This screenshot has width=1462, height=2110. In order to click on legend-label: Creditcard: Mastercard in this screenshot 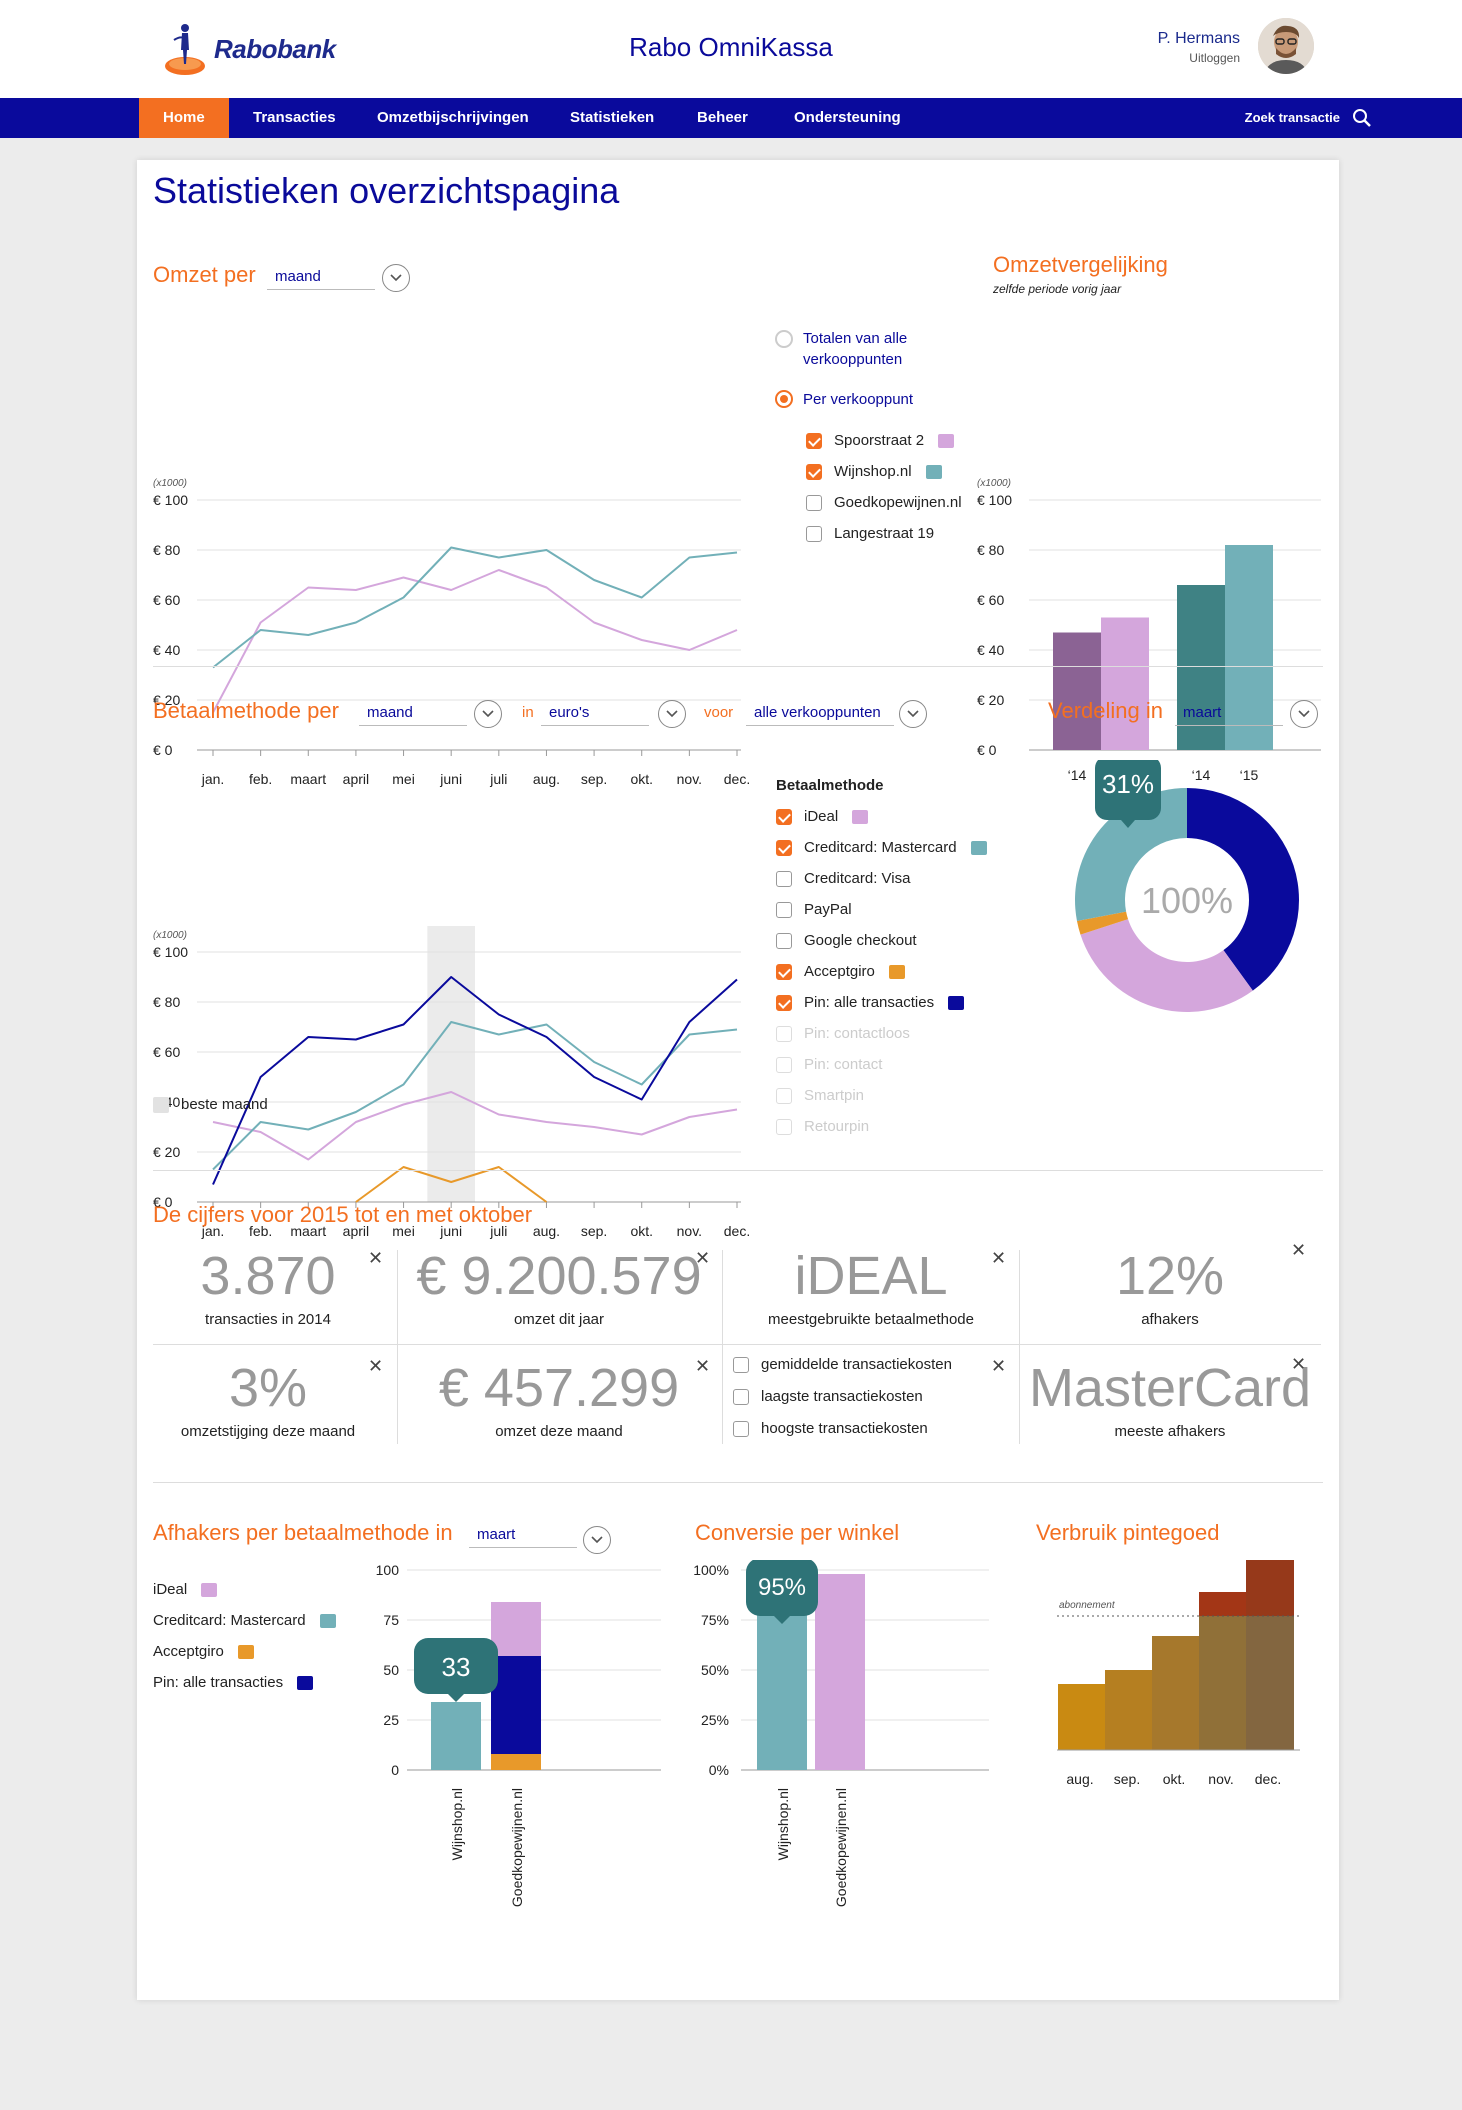, I will do `click(229, 1620)`.